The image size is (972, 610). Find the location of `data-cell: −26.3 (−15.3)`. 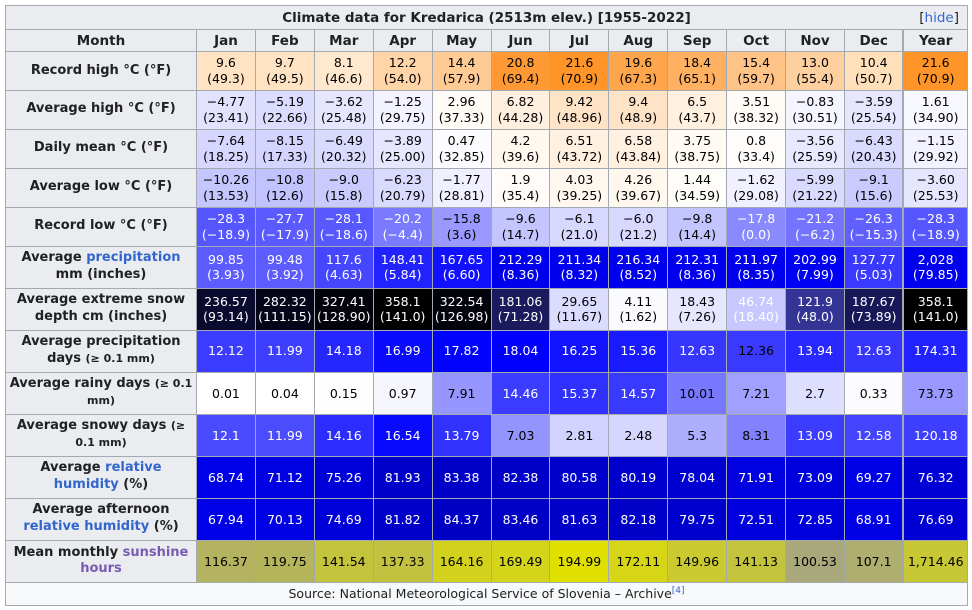

data-cell: −26.3 (−15.3) is located at coordinates (873, 226).